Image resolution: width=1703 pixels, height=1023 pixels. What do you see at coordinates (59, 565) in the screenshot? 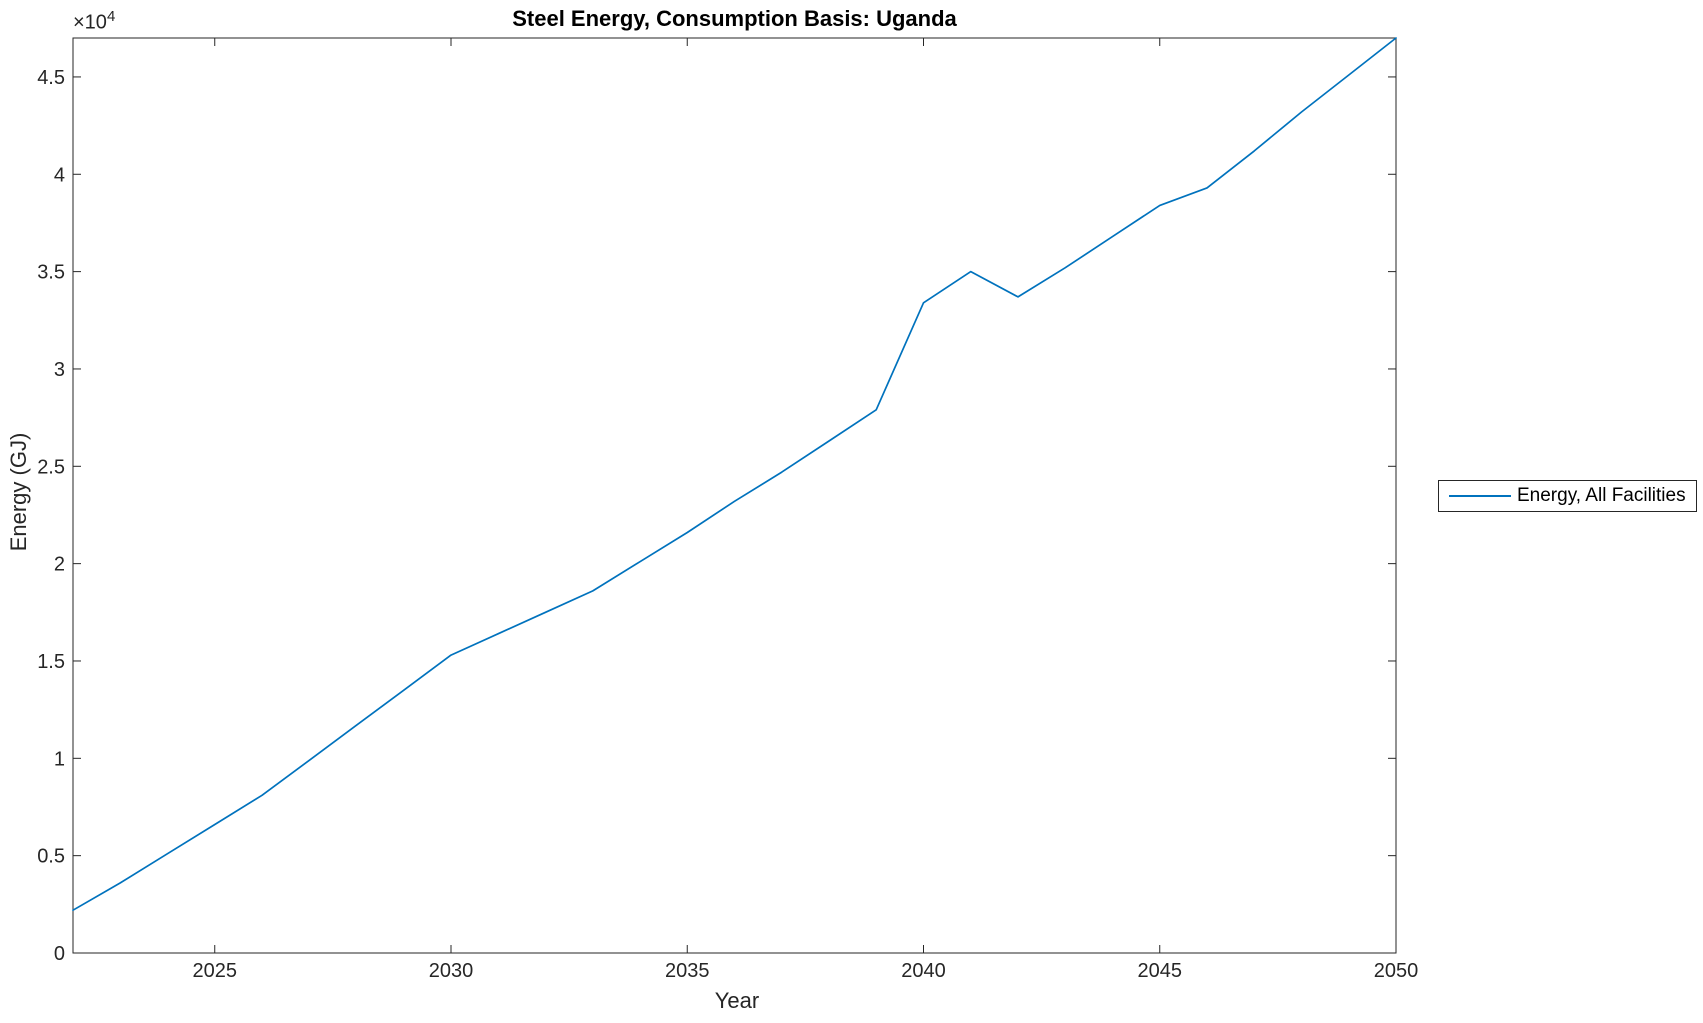
I see `y-tick-label: 2` at bounding box center [59, 565].